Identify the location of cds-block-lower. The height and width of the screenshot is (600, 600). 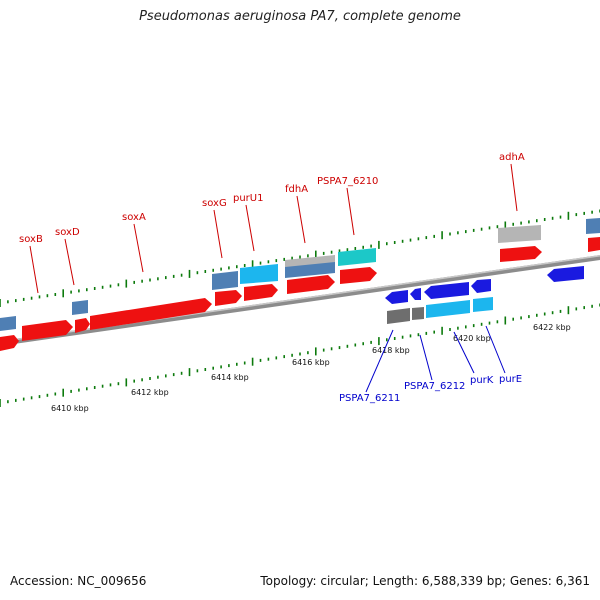
(310, 270).